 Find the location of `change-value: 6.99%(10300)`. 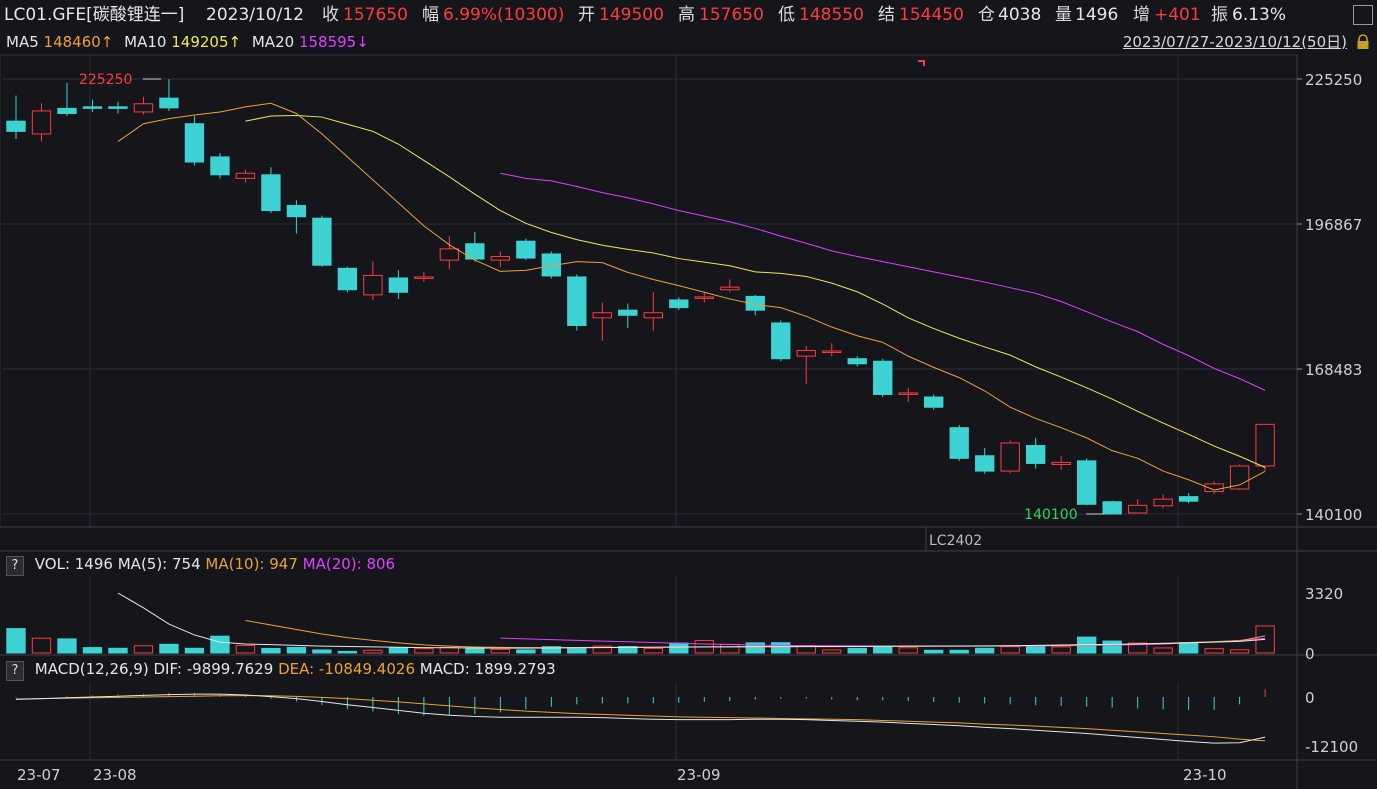

change-value: 6.99%(10300) is located at coordinates (503, 15).